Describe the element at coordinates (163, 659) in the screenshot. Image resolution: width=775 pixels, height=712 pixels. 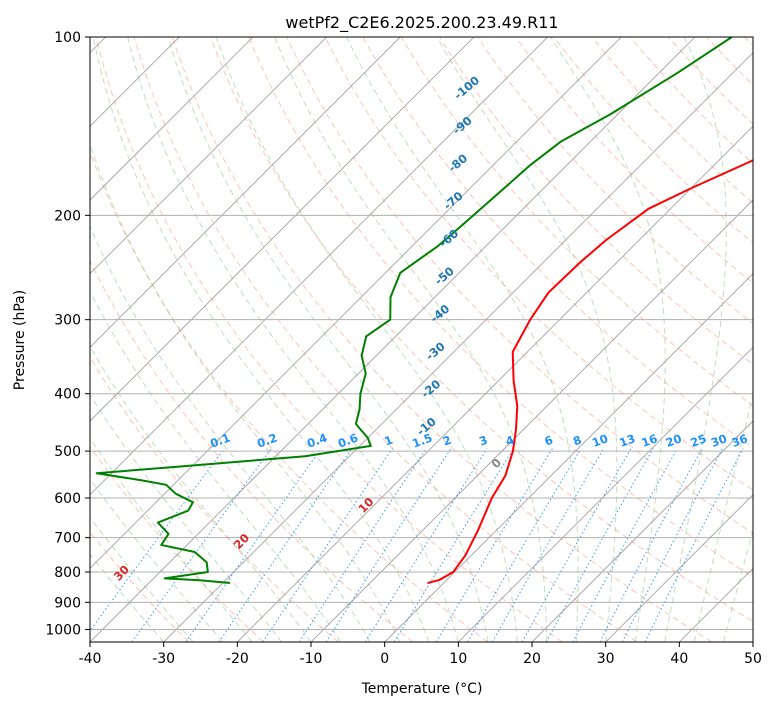
I see `x-tick-label: -30` at that location.